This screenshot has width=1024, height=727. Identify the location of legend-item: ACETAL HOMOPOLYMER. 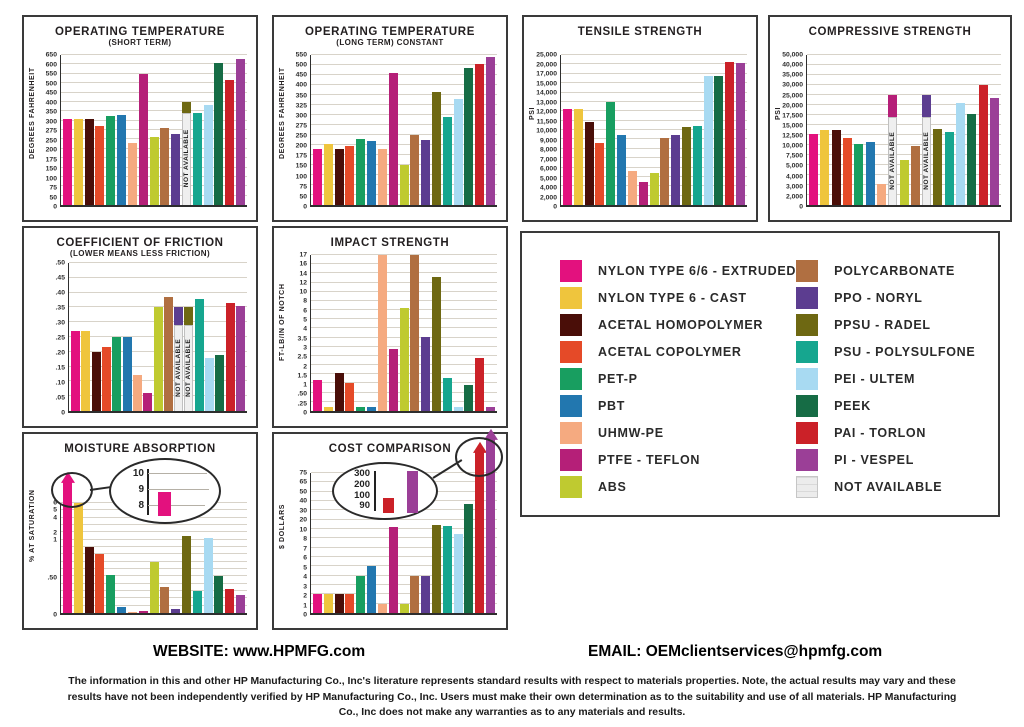
(678, 324).